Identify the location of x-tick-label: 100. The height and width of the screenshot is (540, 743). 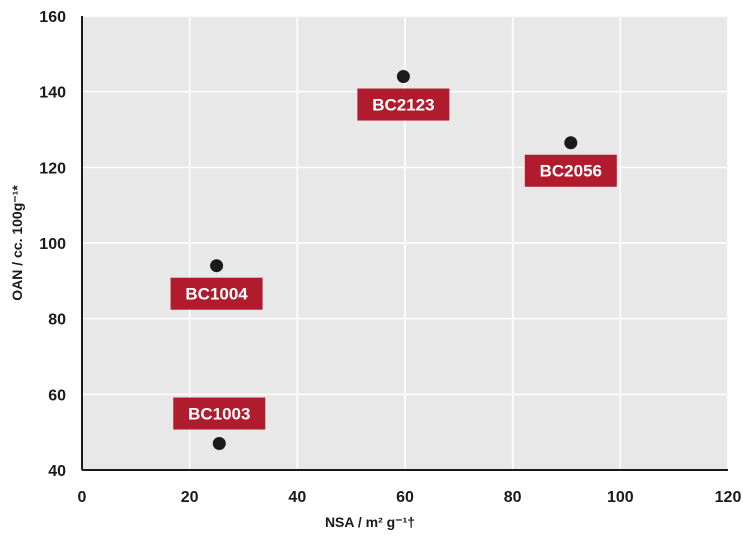
(620, 497).